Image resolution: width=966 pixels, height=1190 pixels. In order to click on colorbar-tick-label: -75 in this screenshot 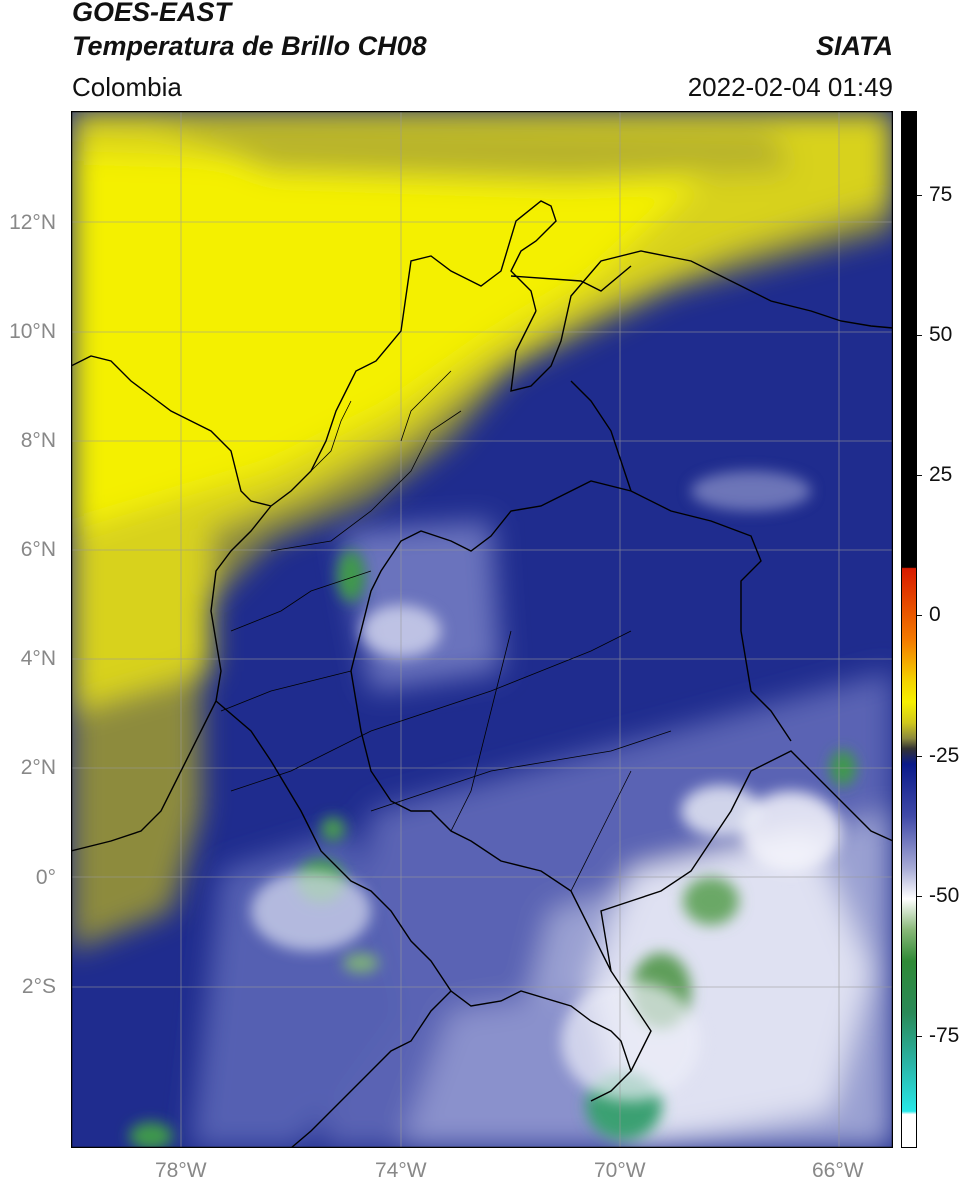, I will do `click(944, 1035)`.